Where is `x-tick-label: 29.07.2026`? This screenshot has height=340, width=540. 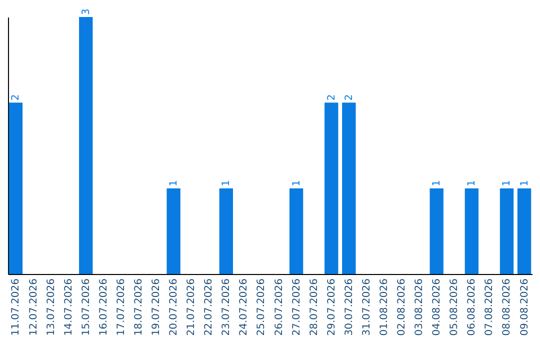
x-tick-label: 29.07.2026 is located at coordinates (332, 307).